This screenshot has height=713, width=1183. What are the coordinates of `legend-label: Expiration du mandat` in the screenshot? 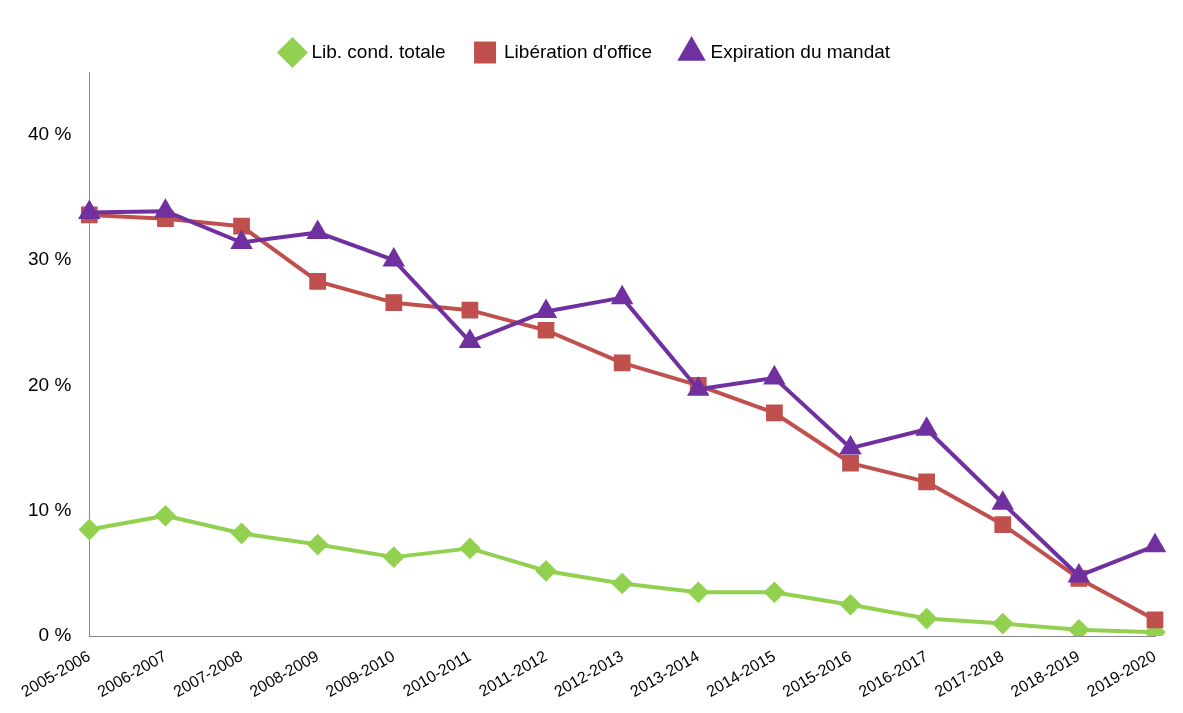 It's located at (800, 51).